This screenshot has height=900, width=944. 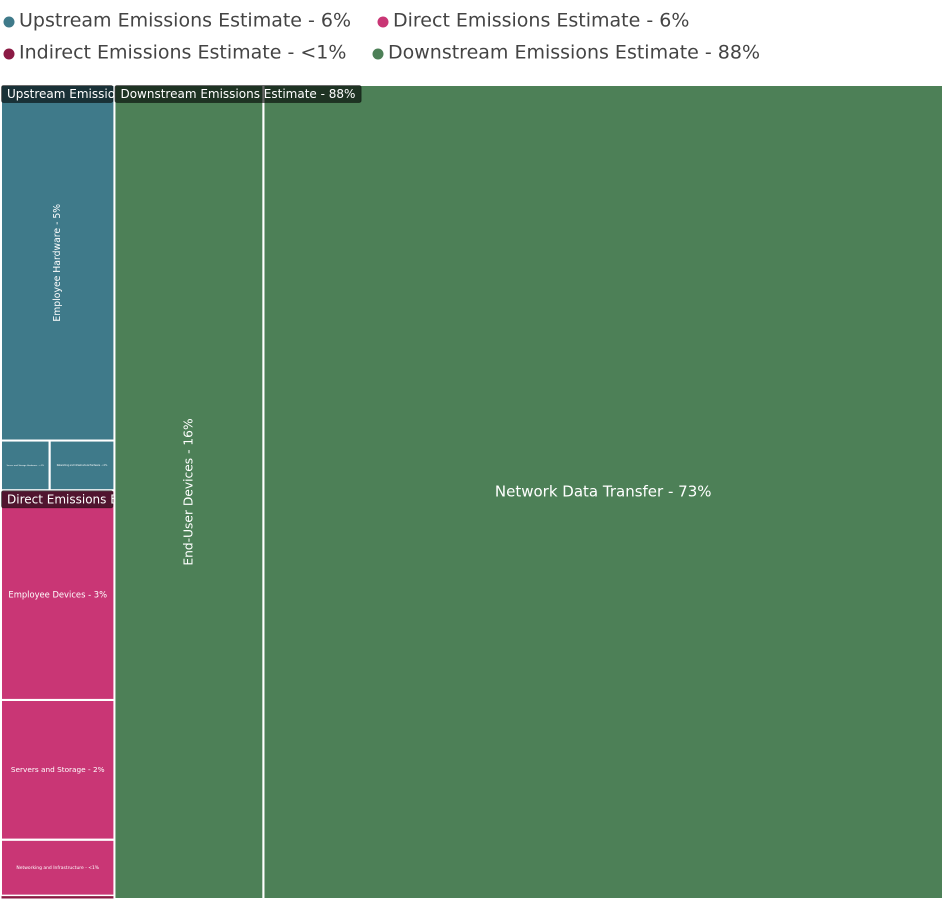 I want to click on legend-label: Direct Emissions Estimate - 6%, so click(x=541, y=21).